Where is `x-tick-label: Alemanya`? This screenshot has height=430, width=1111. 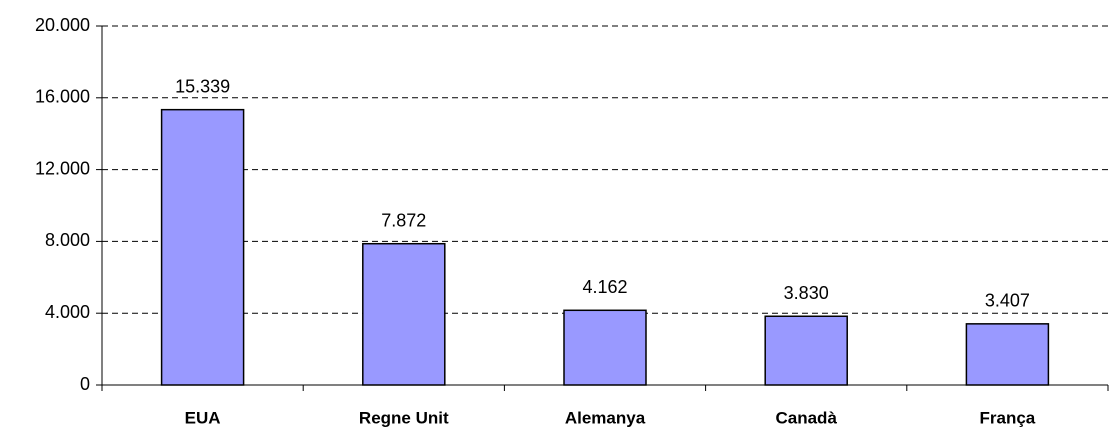
x-tick-label: Alemanya is located at coordinates (605, 417).